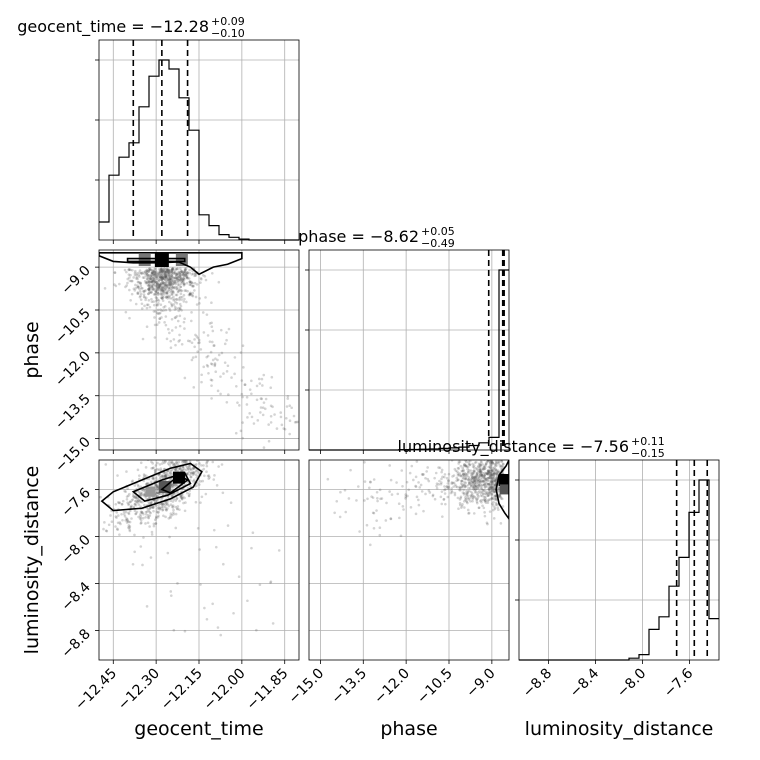 The image size is (760, 760). I want to click on panel-title-sup: +0.05, so click(438, 231).